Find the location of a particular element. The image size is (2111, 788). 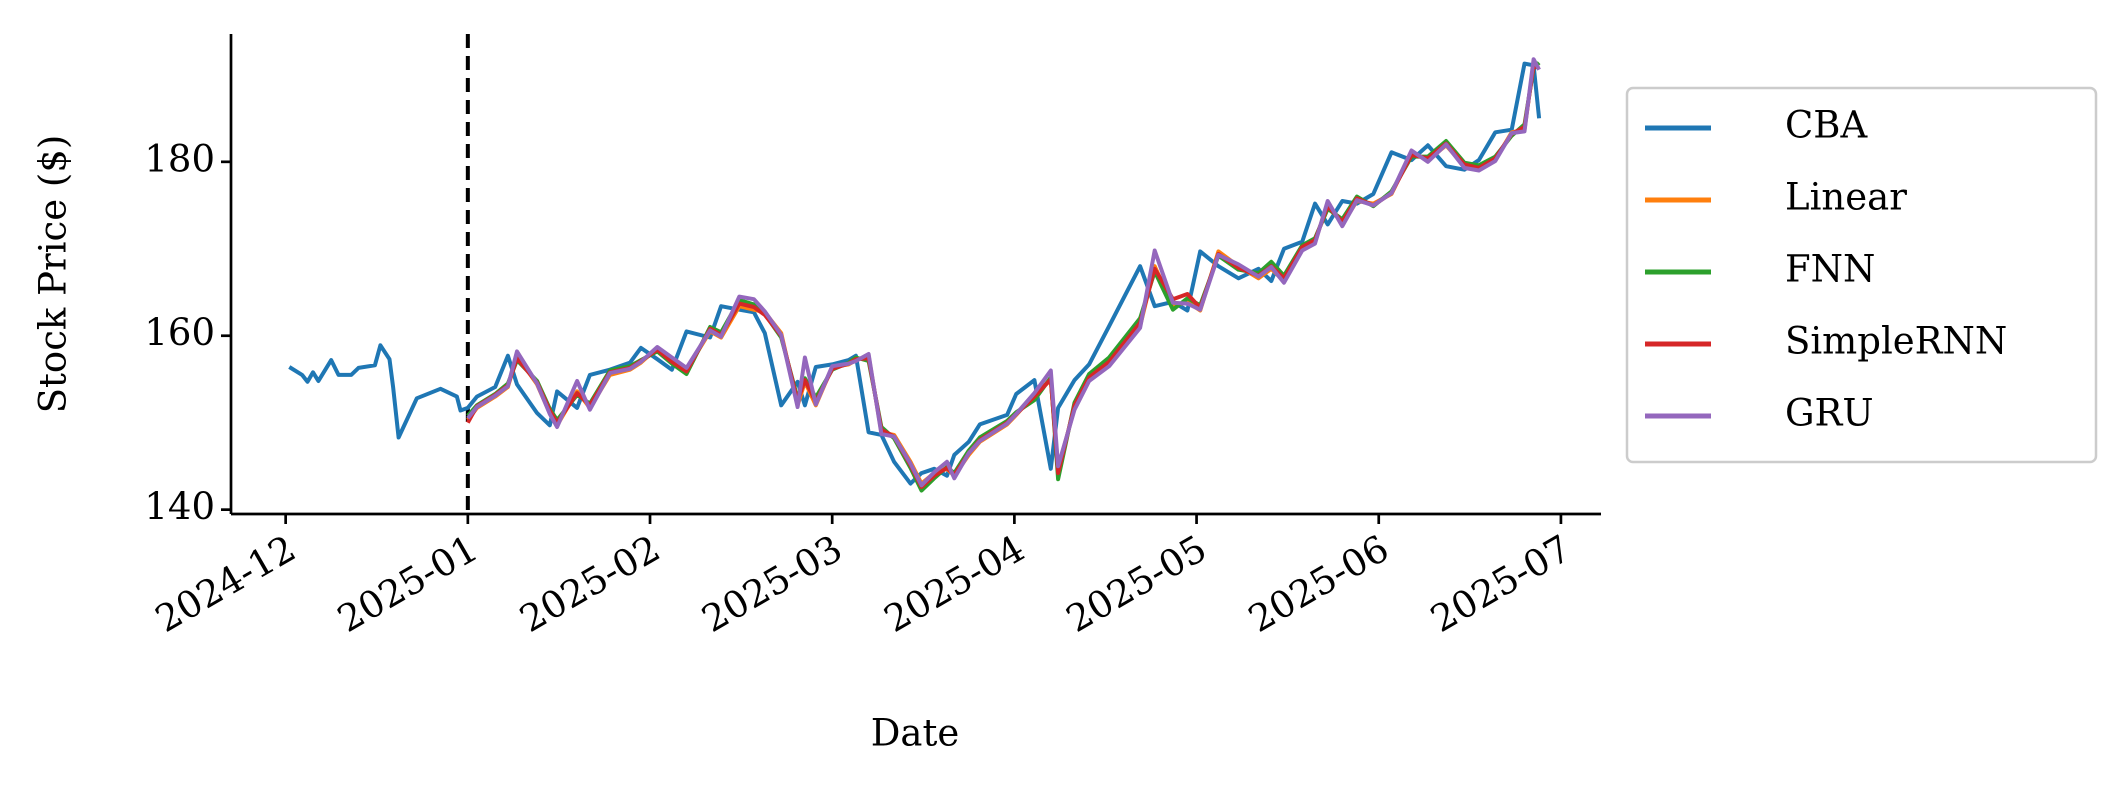

legend-label: GRU is located at coordinates (1829, 413).